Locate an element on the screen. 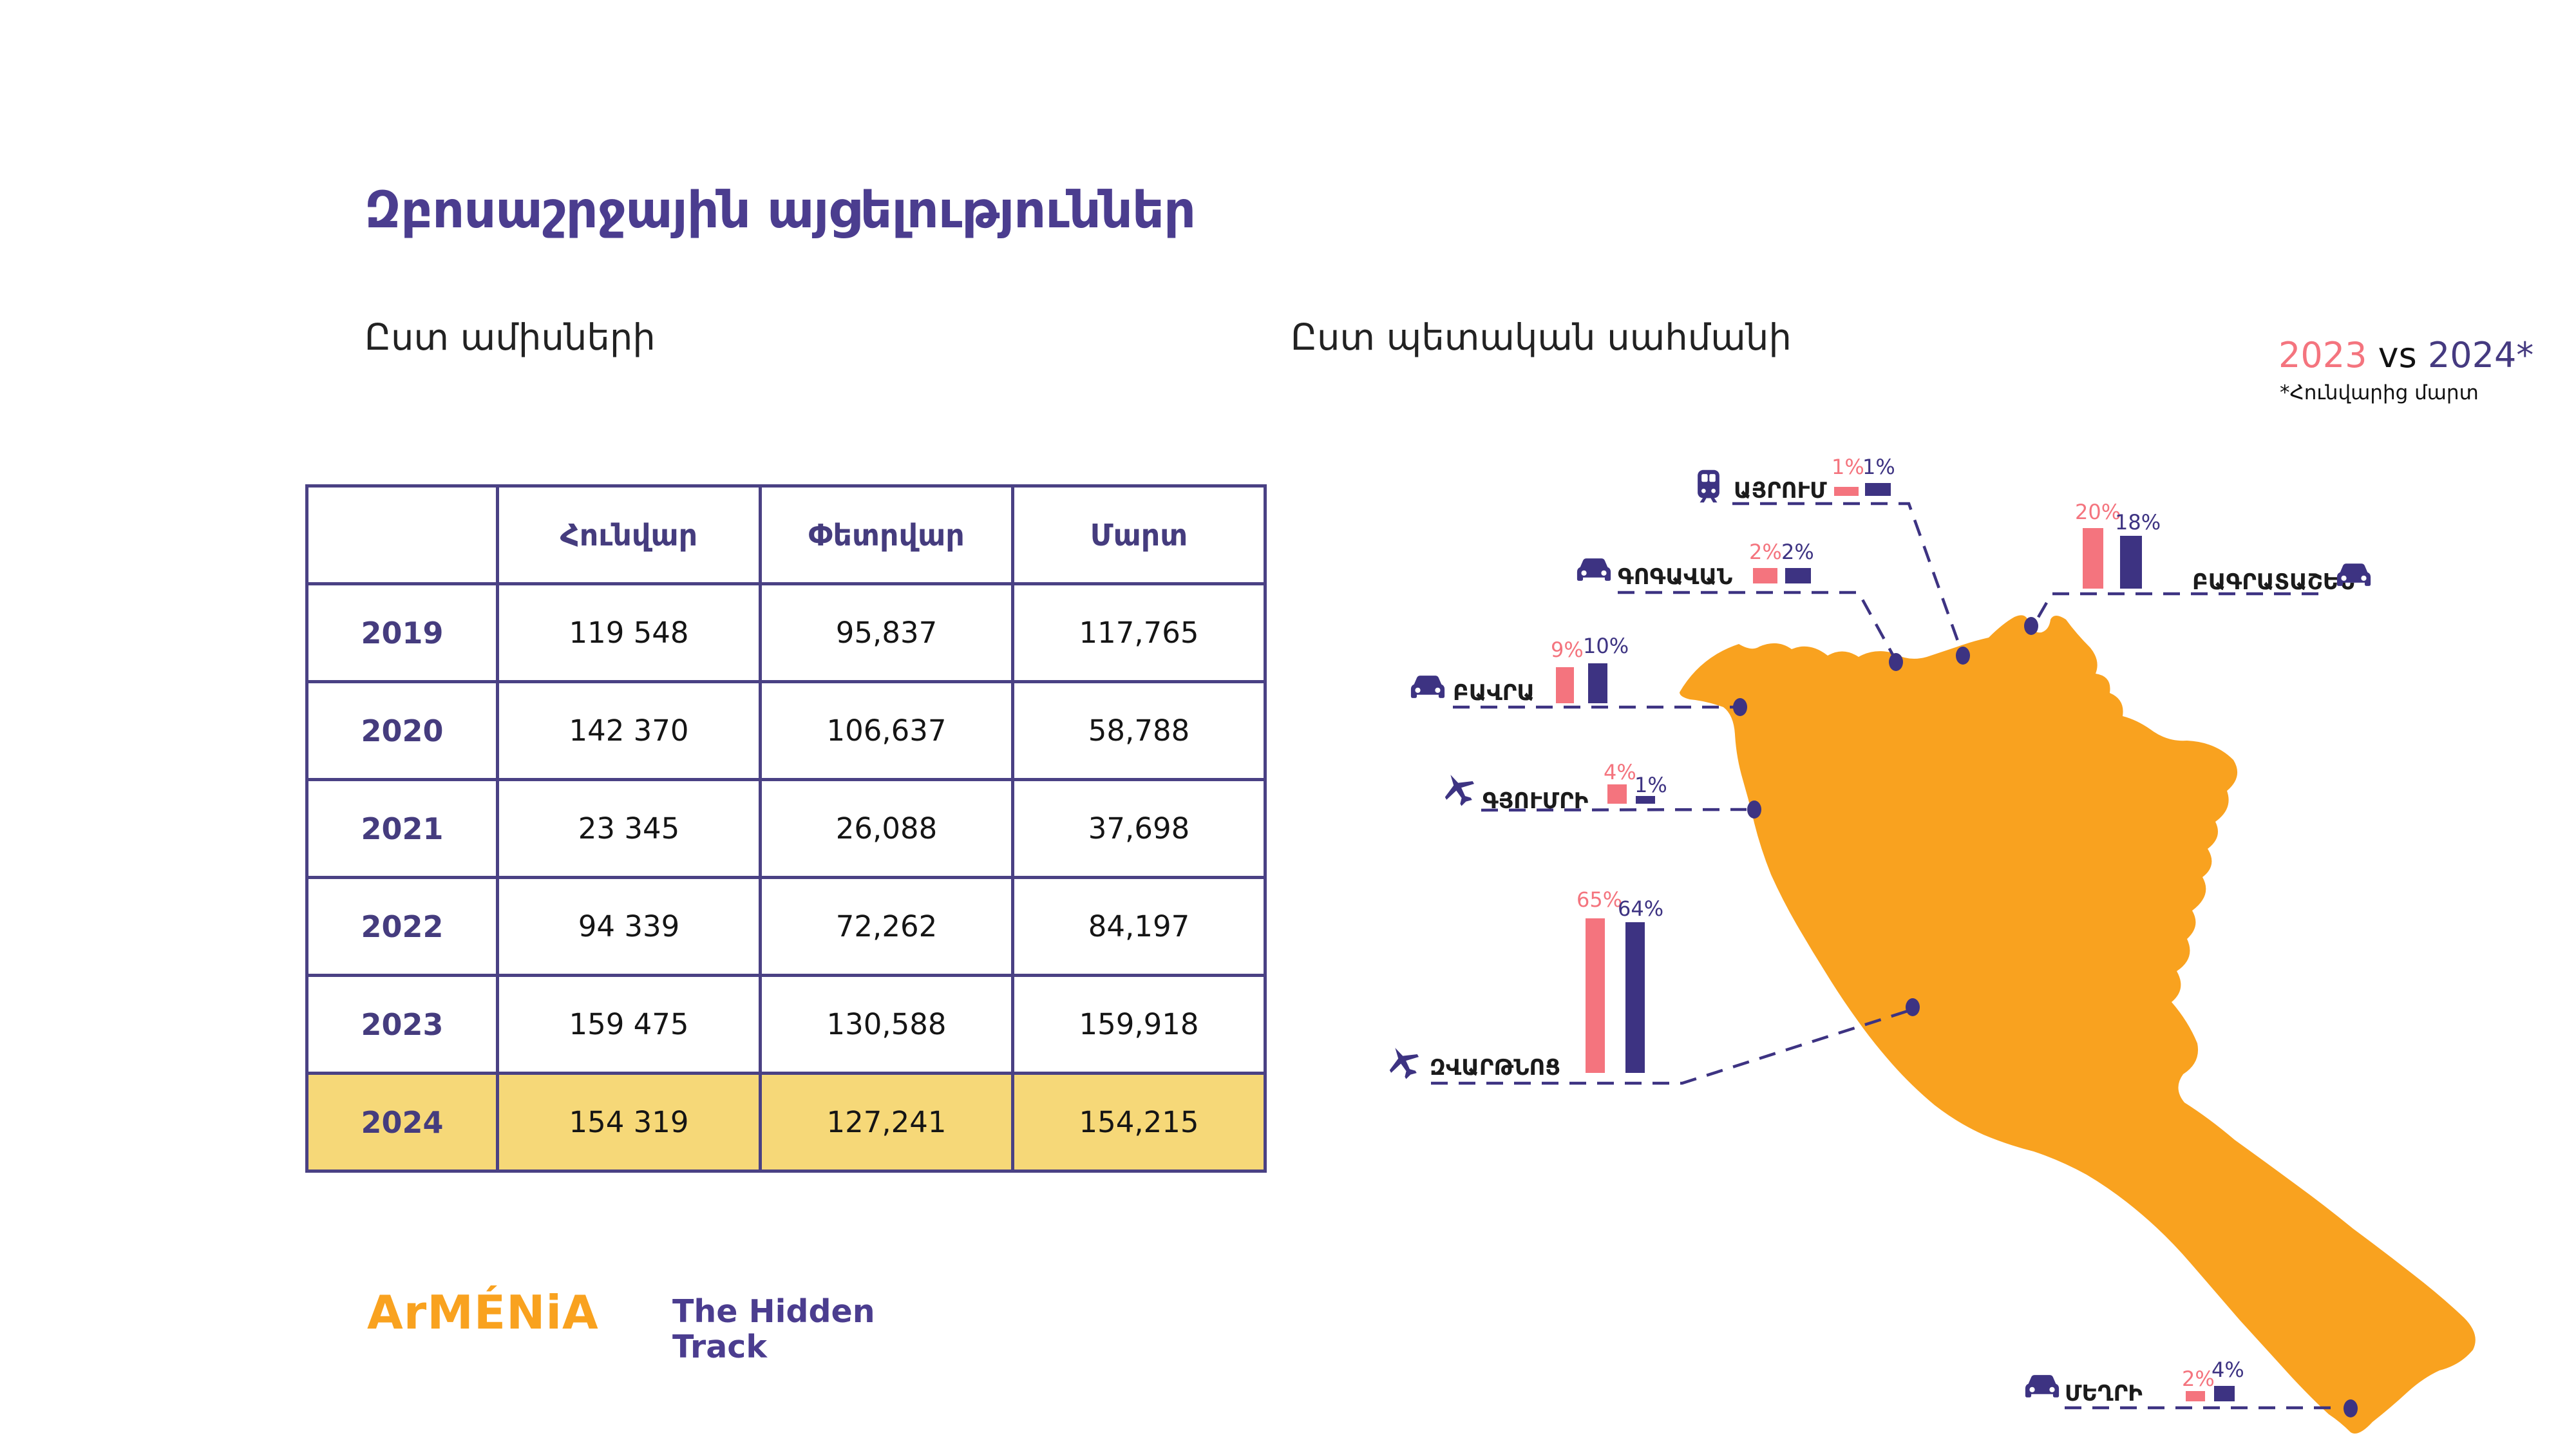 The width and height of the screenshot is (2576, 1449). leader-zvartnots is located at coordinates (1669, 1047).